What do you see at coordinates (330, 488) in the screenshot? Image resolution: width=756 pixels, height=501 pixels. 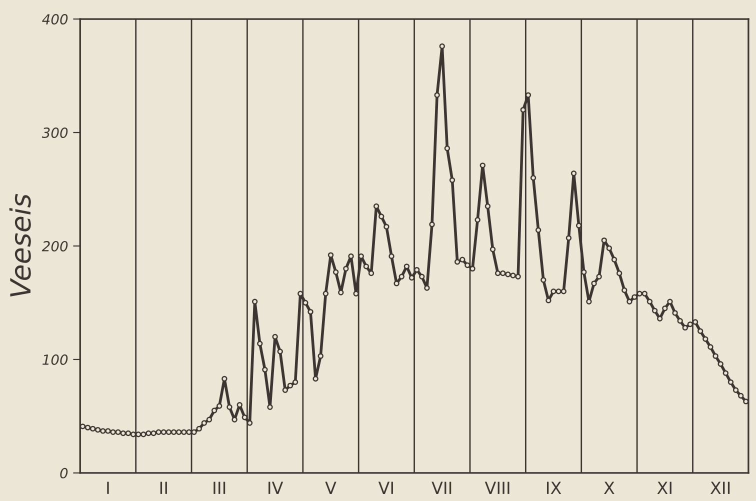 I see `x-tick-label: V` at bounding box center [330, 488].